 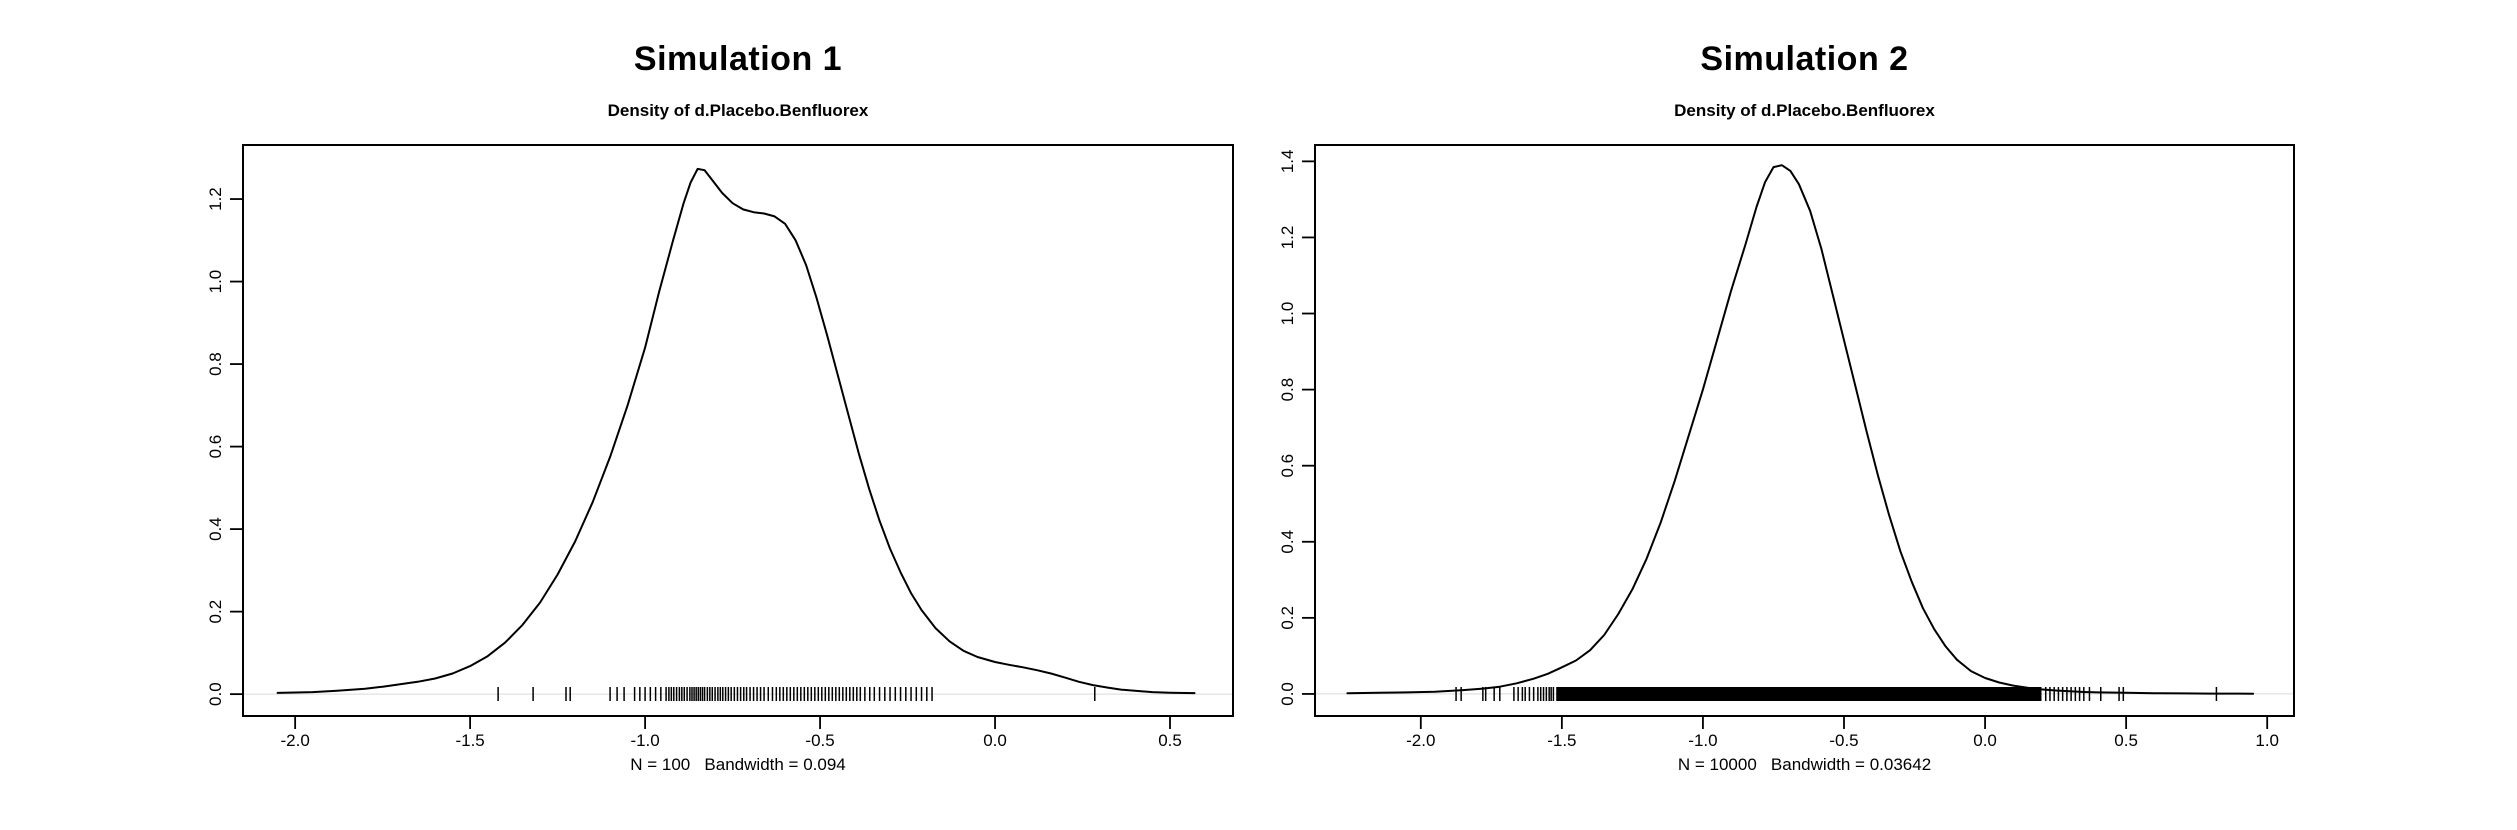 I want to click on x-tick-label: 1.0, so click(x=2267, y=740).